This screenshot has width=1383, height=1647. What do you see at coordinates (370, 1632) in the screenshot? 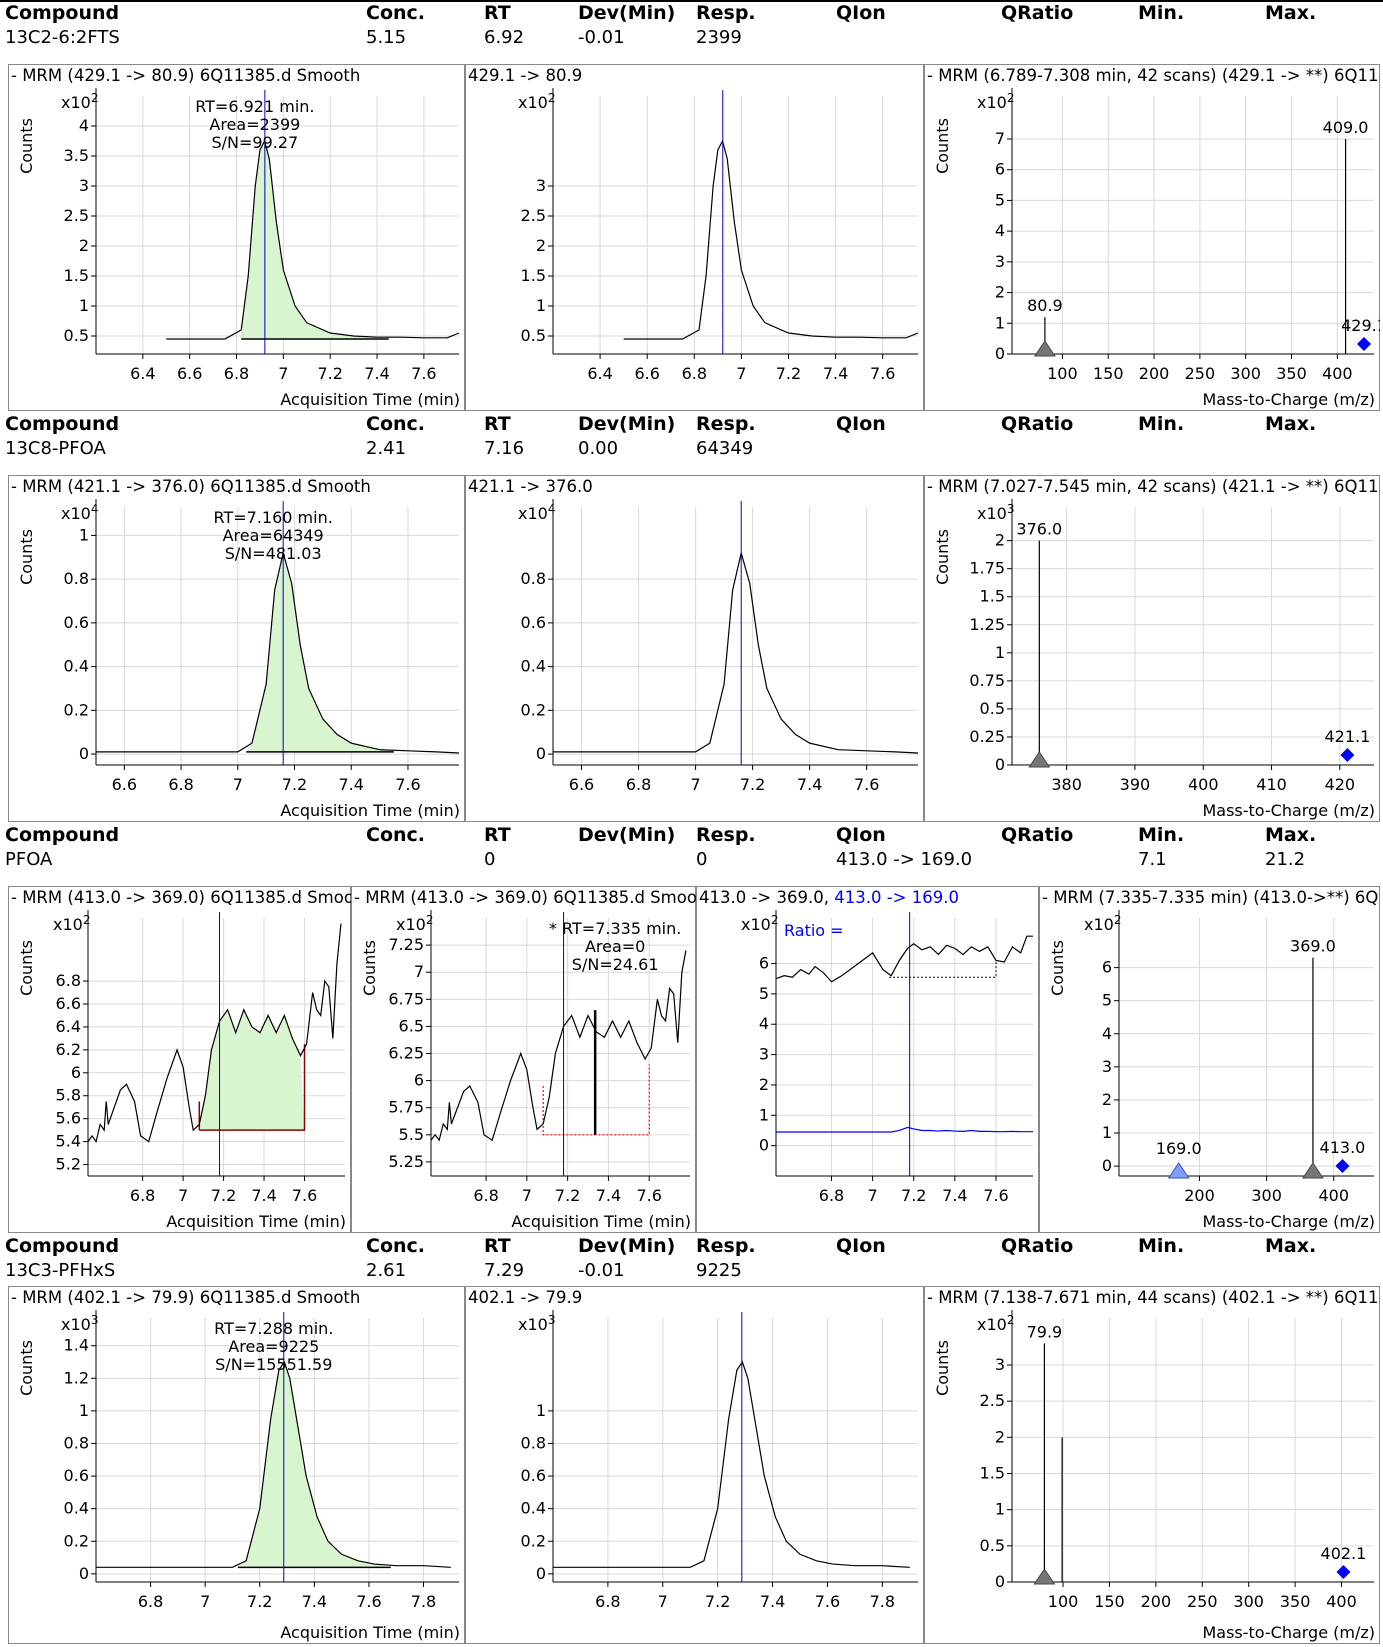
I see `x-axis-label: Acquisition Time (min)` at bounding box center [370, 1632].